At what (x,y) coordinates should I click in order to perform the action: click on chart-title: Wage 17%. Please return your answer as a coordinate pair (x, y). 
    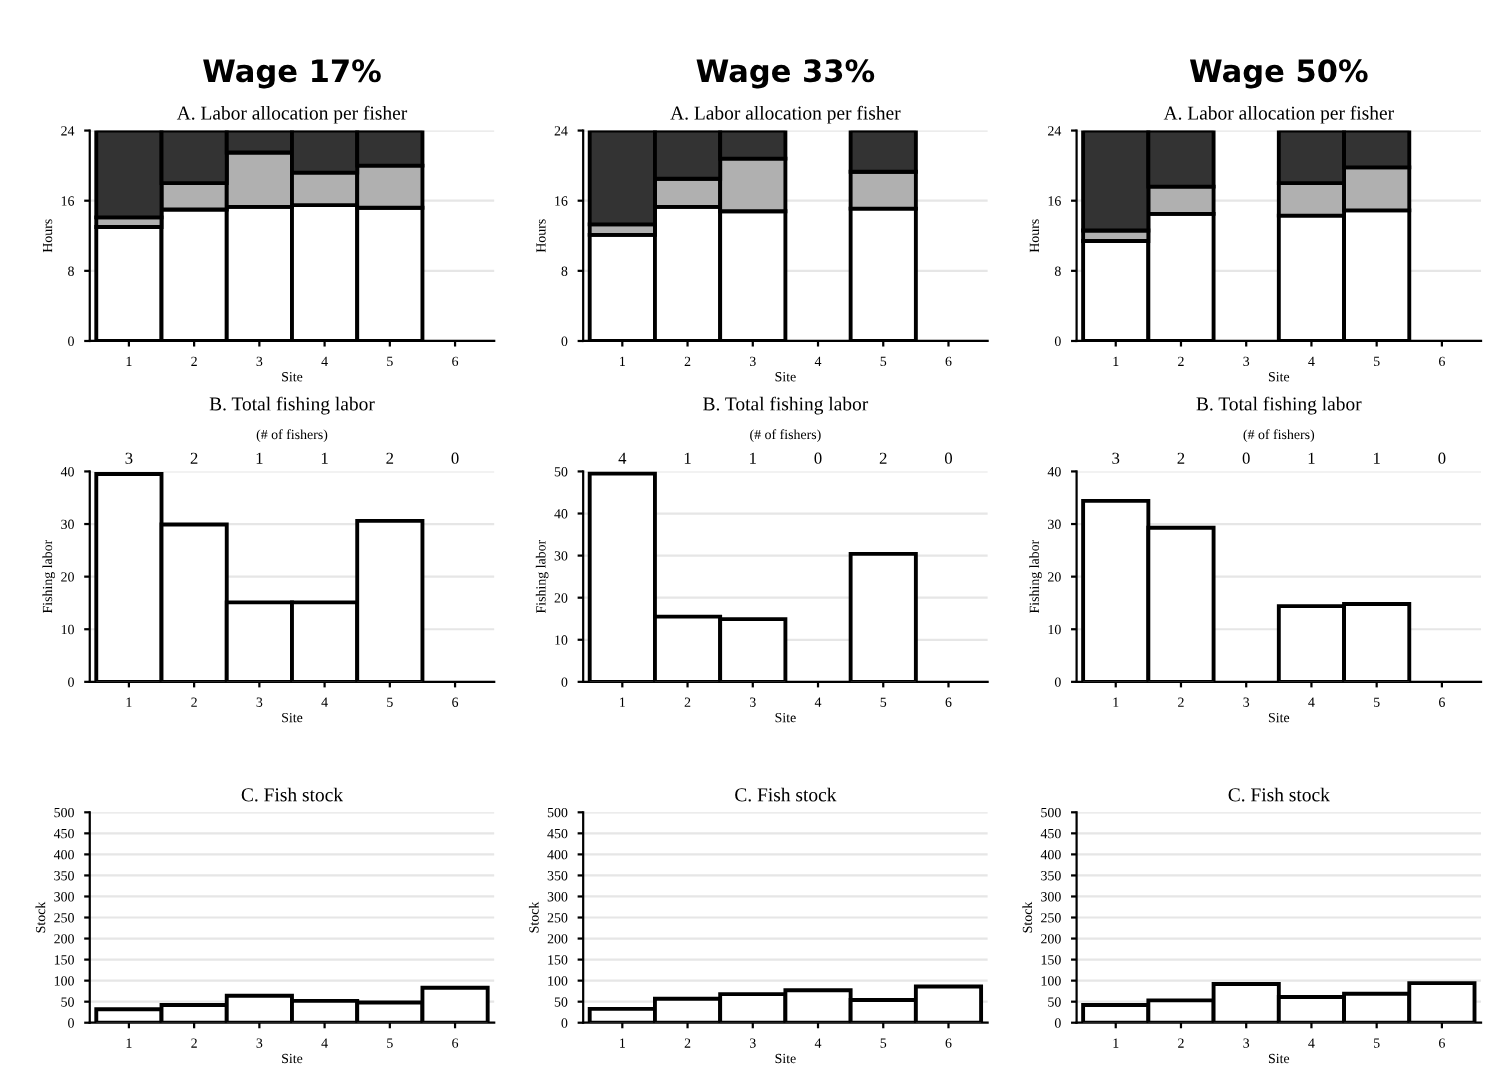
    Looking at the image, I should click on (292, 74).